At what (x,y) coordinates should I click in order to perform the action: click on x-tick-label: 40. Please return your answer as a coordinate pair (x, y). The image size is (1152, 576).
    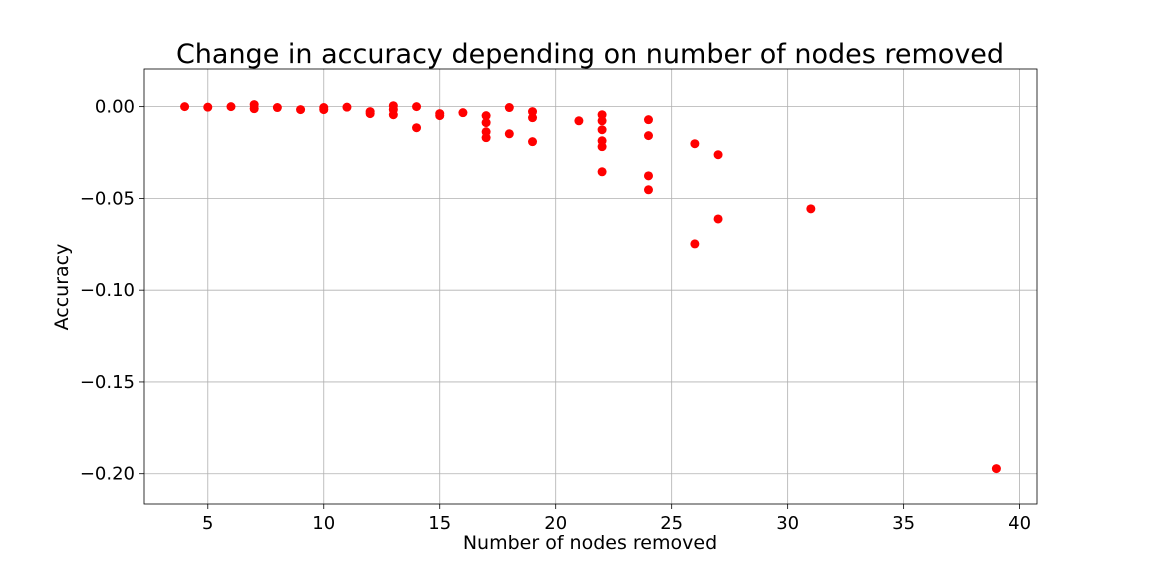
    Looking at the image, I should click on (1019, 523).